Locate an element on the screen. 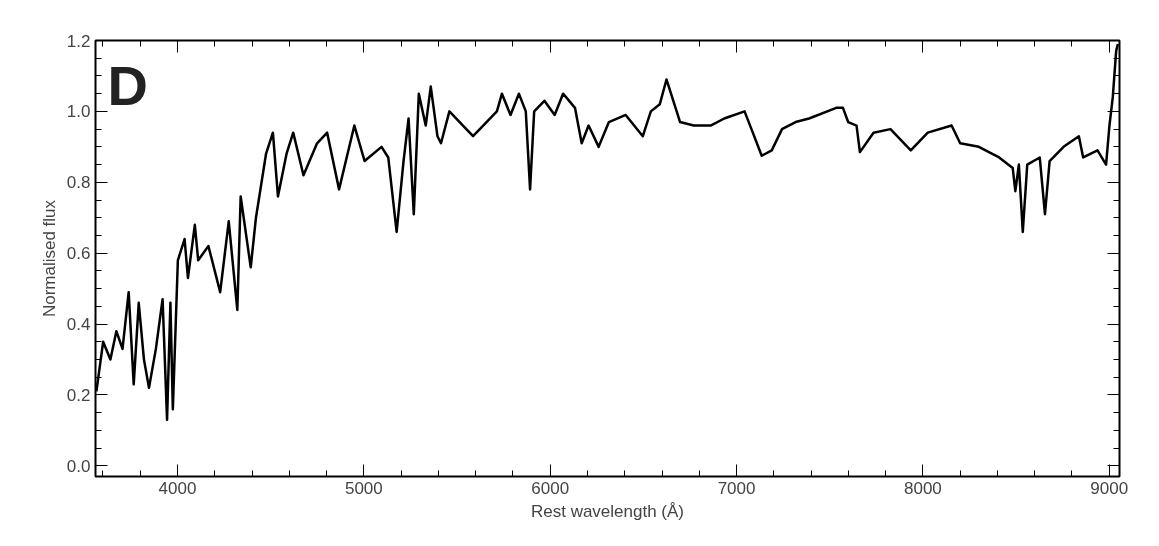 This screenshot has width=1159, height=546. x-tick-label: 8000 is located at coordinates (922, 488).